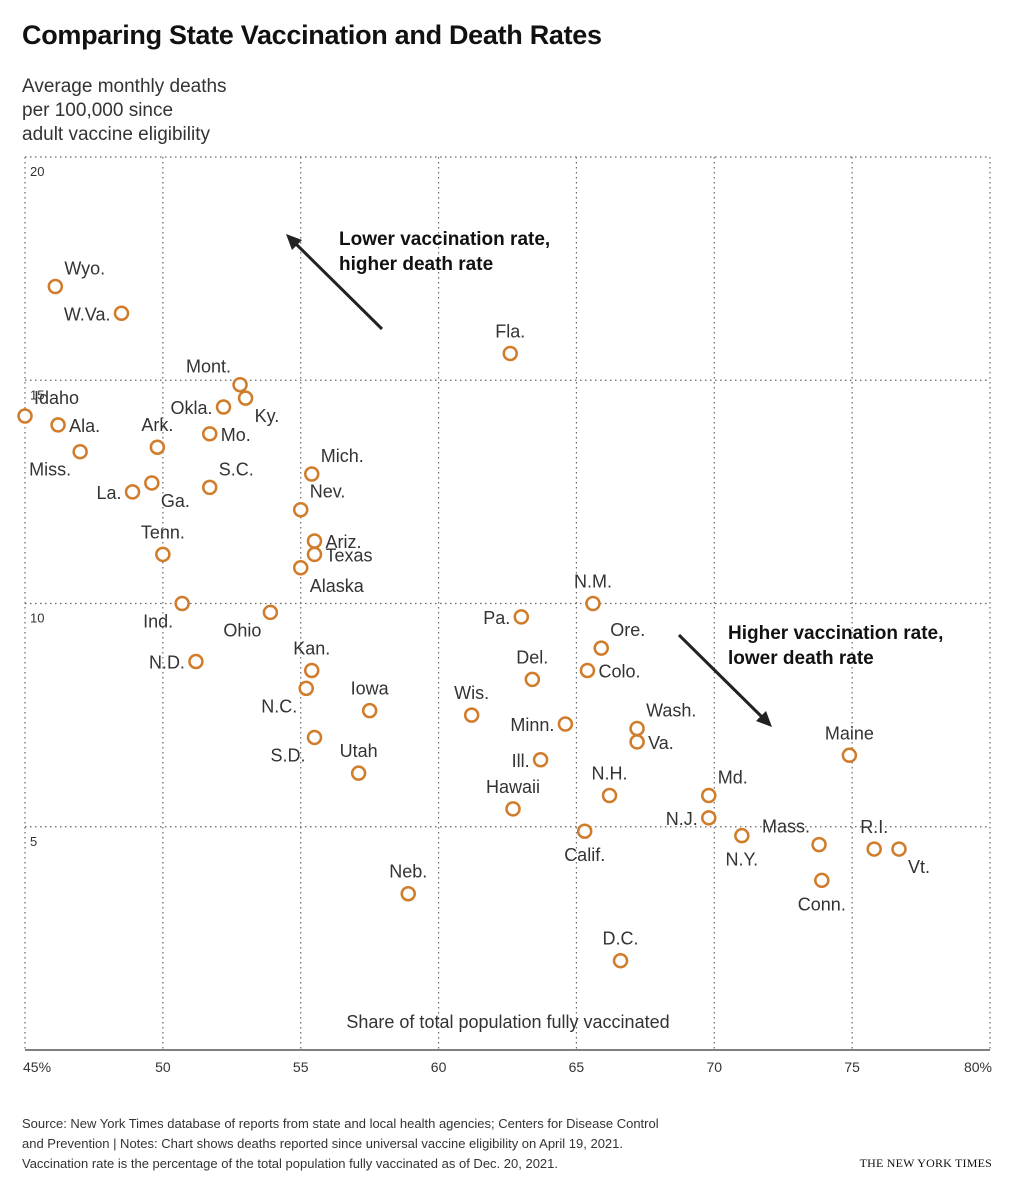  What do you see at coordinates (786, 827) in the screenshot?
I see `point-label: Mass.` at bounding box center [786, 827].